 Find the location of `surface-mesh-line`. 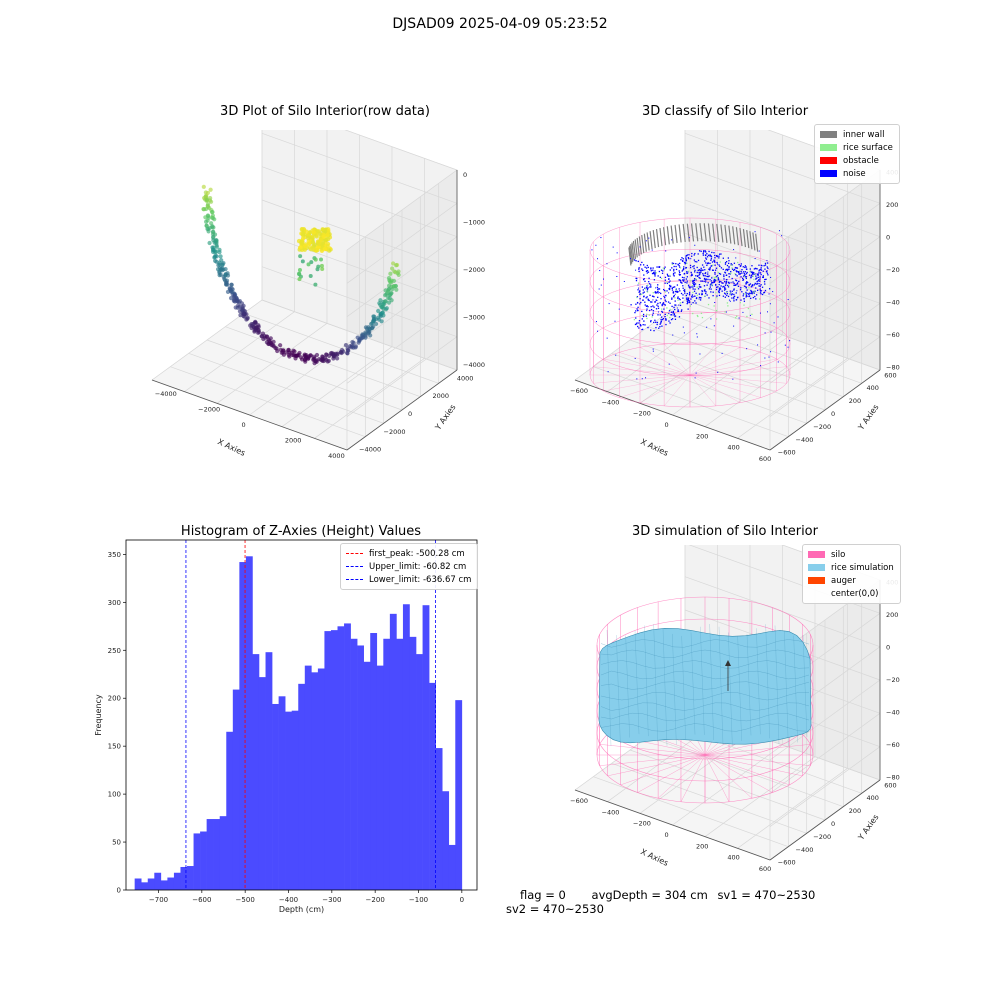

surface-mesh-line is located at coordinates (637, 682).